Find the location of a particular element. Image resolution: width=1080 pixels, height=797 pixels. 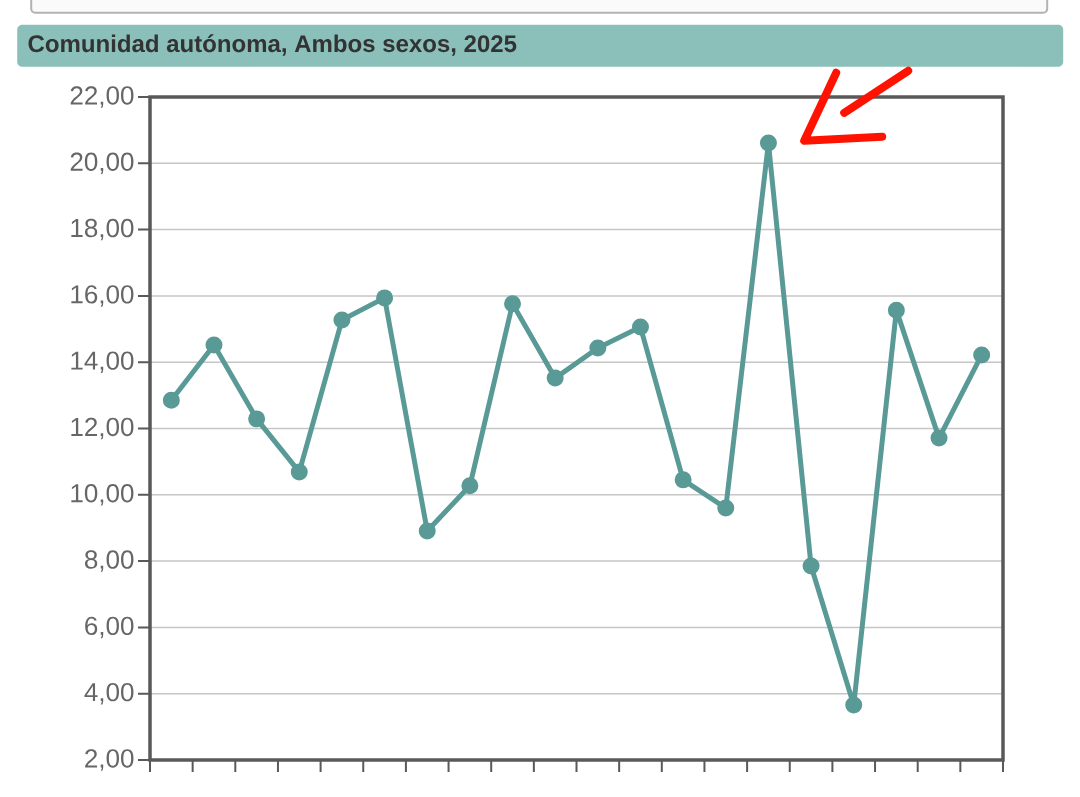

y-tick-label: 8,00 is located at coordinates (109, 561).